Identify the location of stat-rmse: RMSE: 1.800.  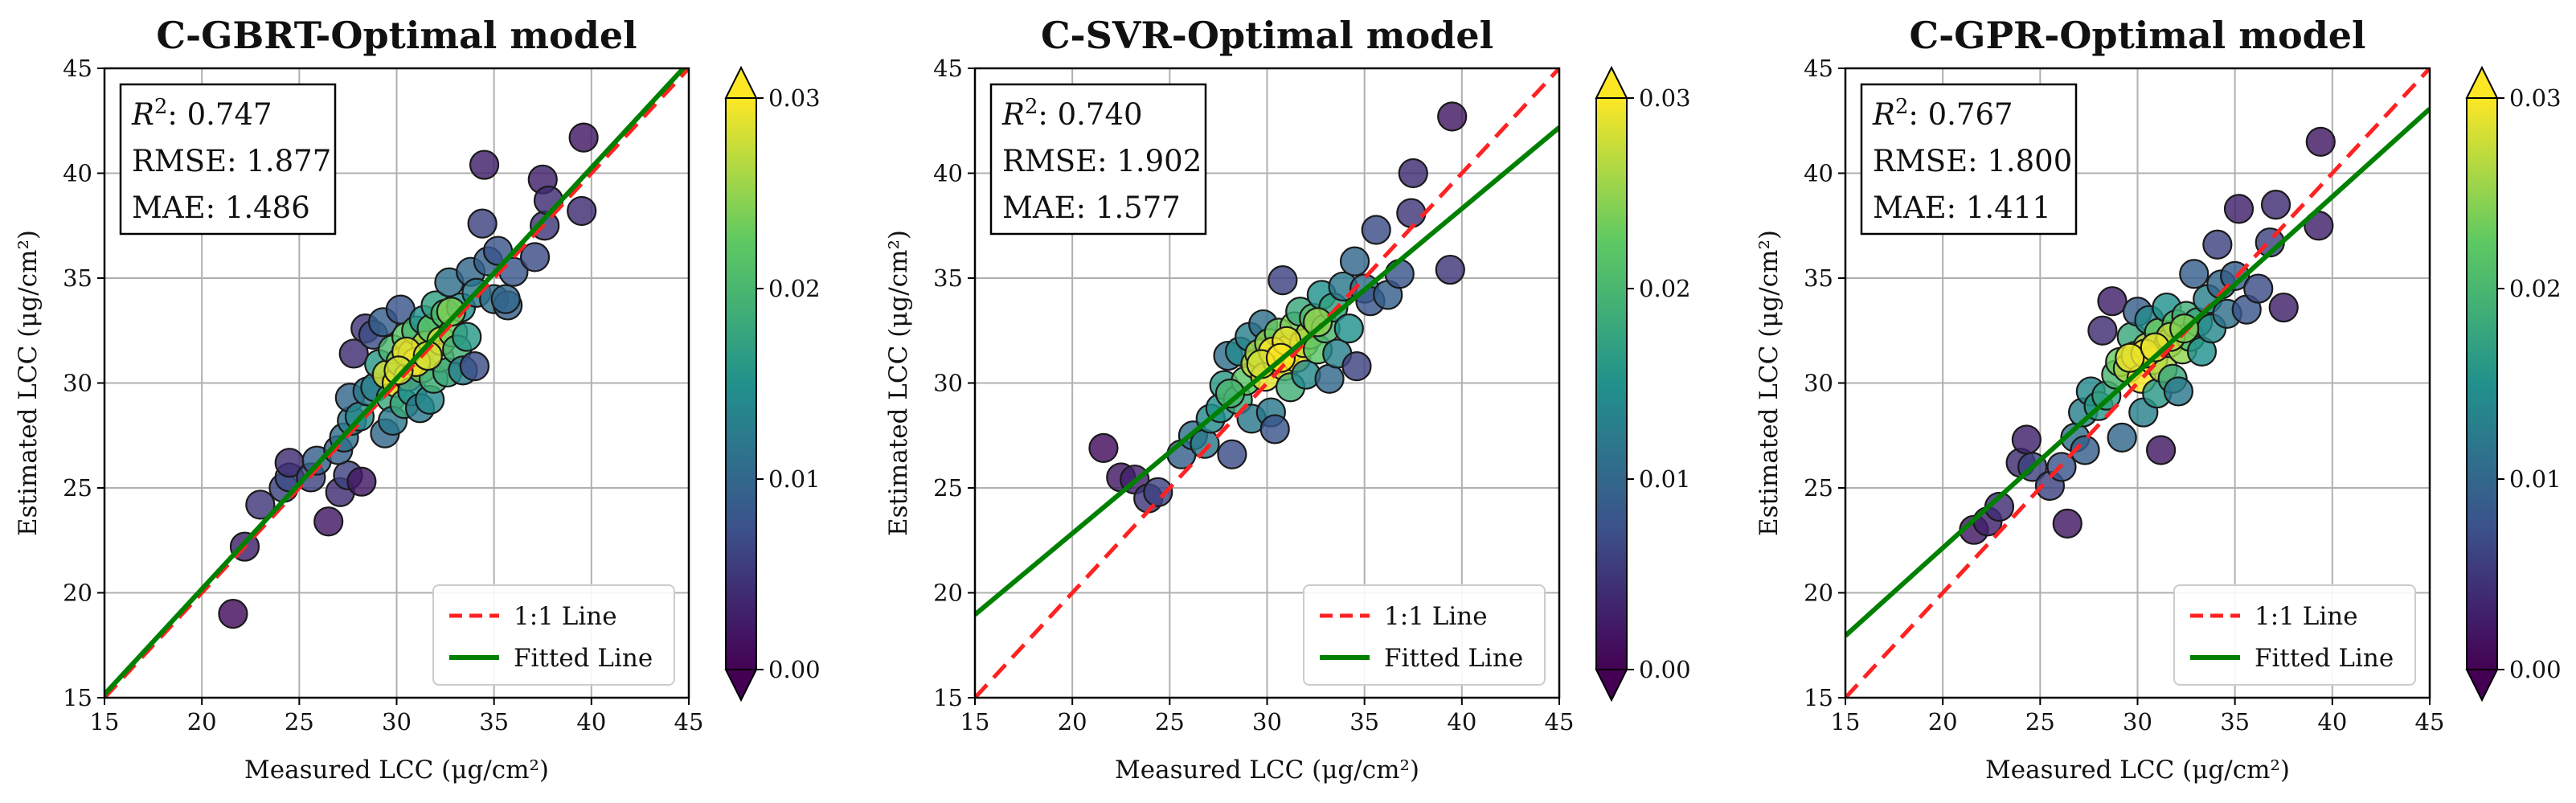
(1972, 161).